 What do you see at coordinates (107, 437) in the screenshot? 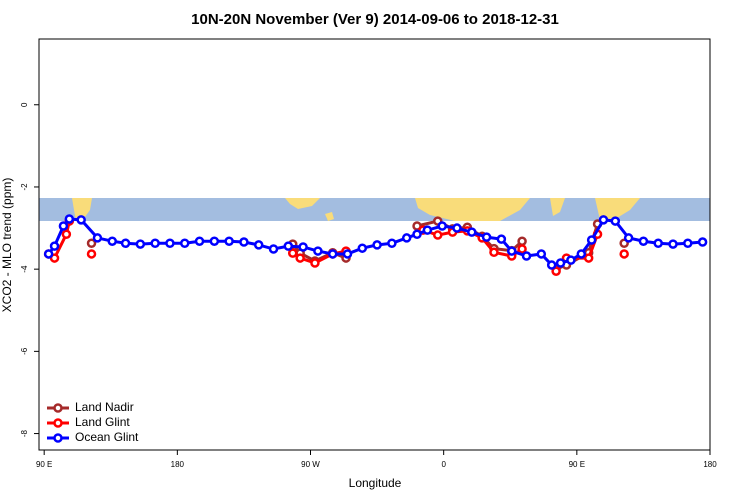
I see `legend-label: Ocean Glint` at bounding box center [107, 437].